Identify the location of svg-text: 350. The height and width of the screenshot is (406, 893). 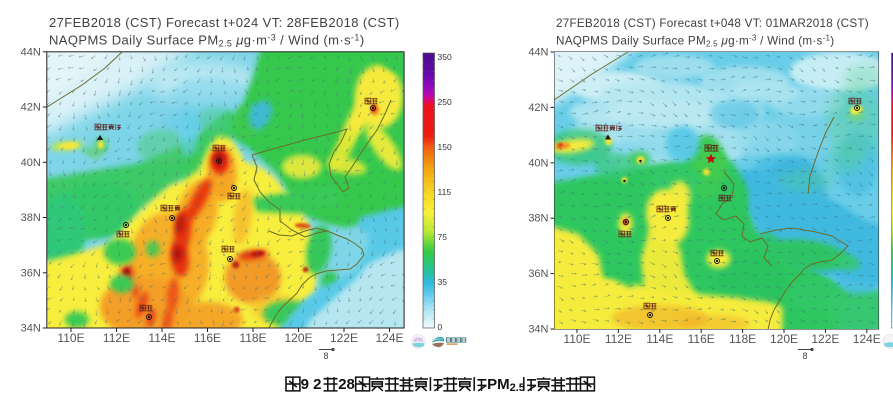
(445, 57).